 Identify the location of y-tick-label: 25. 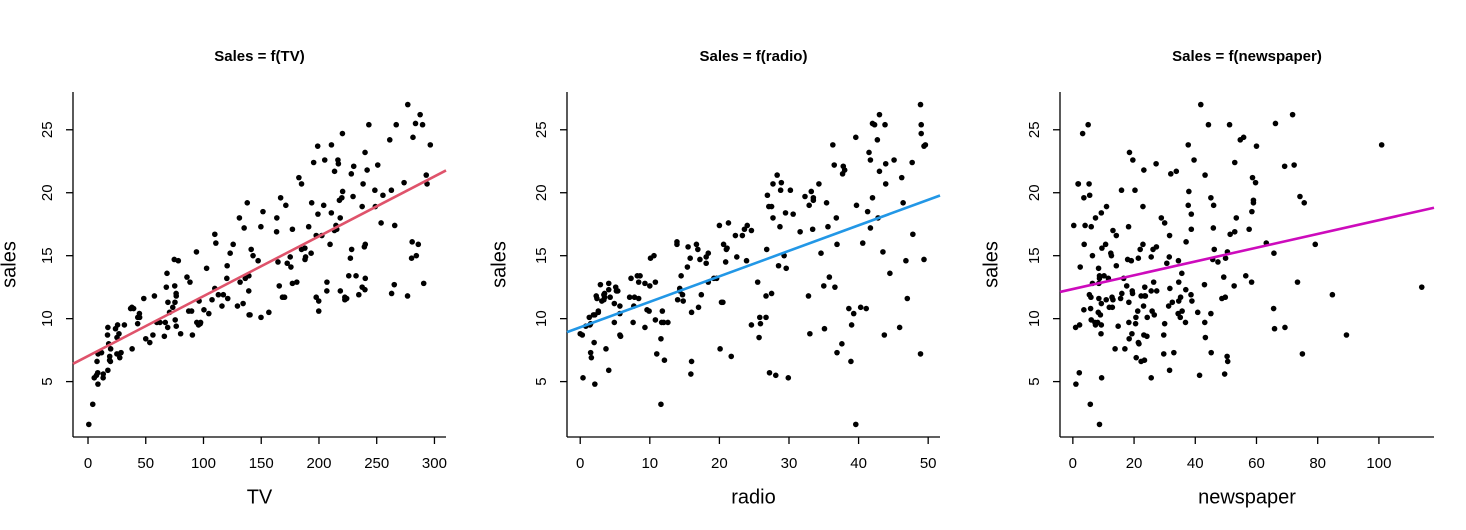
(1034, 129).